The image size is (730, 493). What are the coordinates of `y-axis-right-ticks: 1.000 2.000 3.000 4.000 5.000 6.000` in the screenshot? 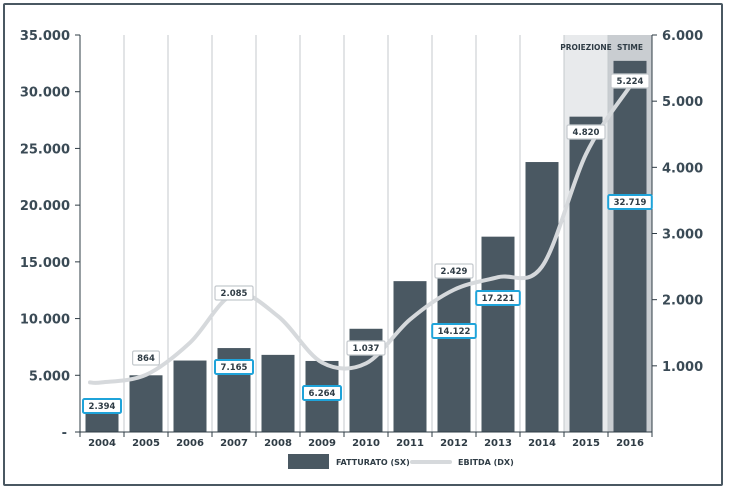 It's located at (677, 202).